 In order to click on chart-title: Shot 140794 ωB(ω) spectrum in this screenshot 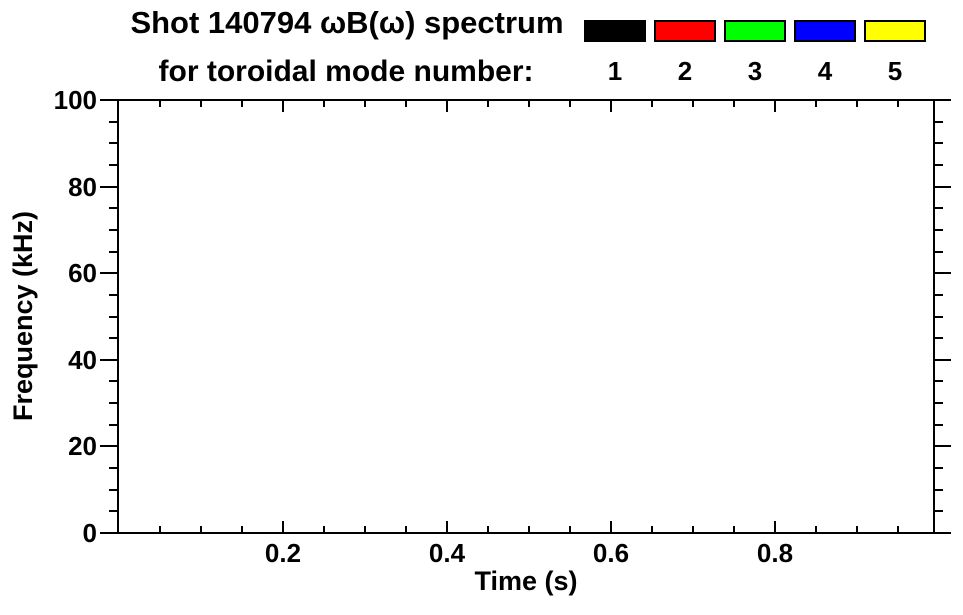, I will do `click(347, 22)`.